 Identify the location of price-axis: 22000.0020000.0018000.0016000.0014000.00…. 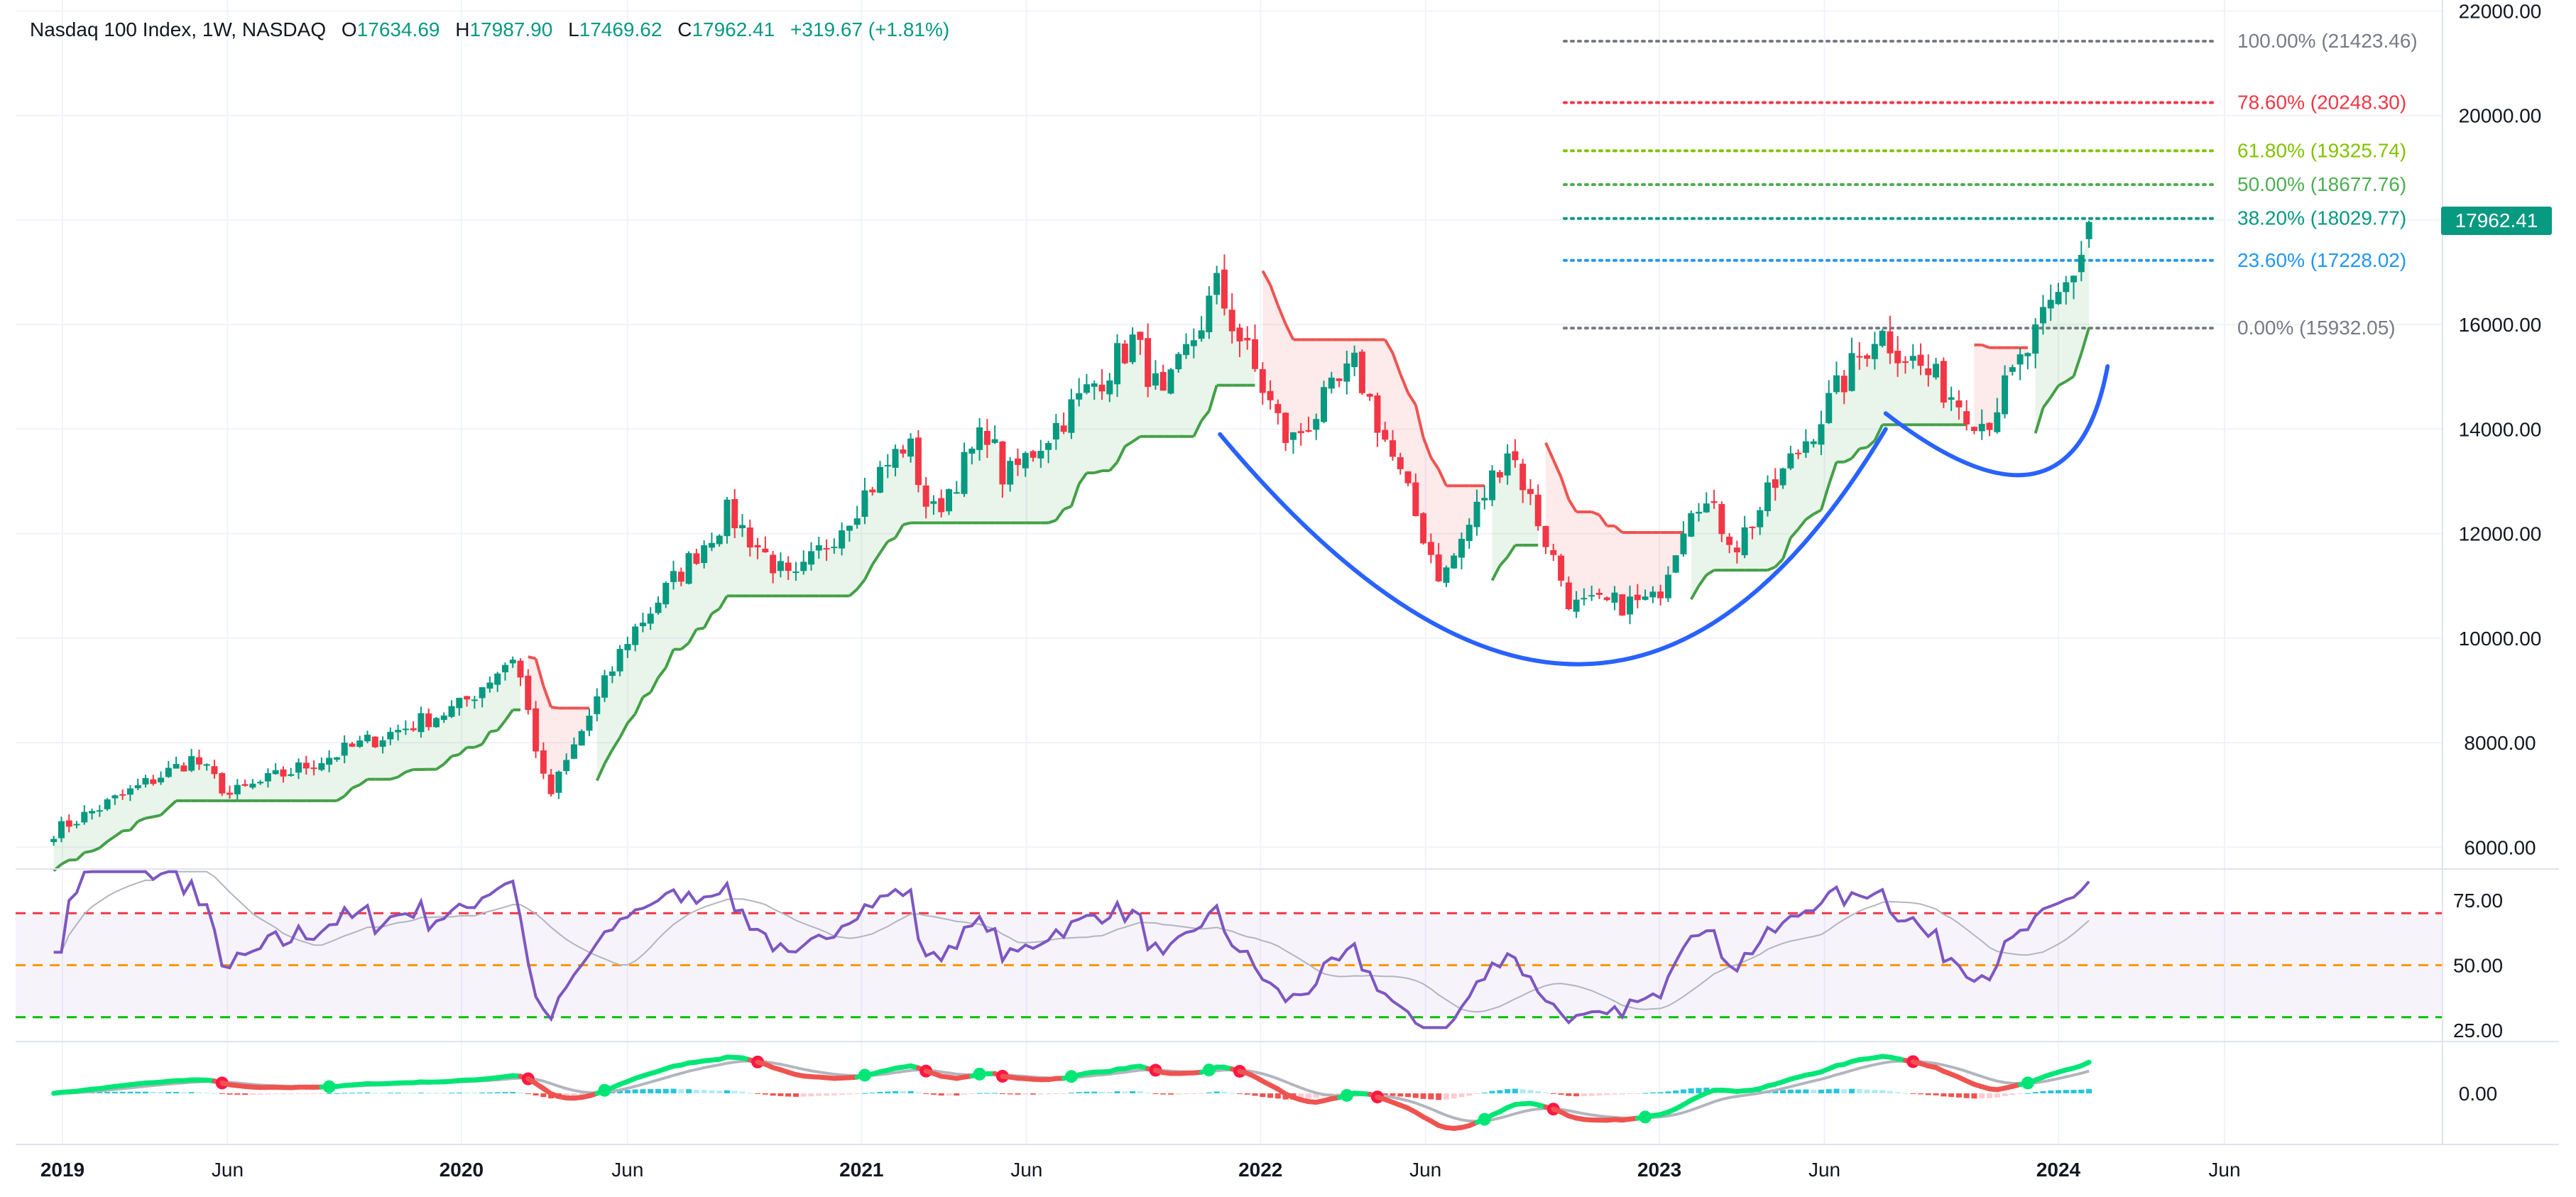
(2500, 430).